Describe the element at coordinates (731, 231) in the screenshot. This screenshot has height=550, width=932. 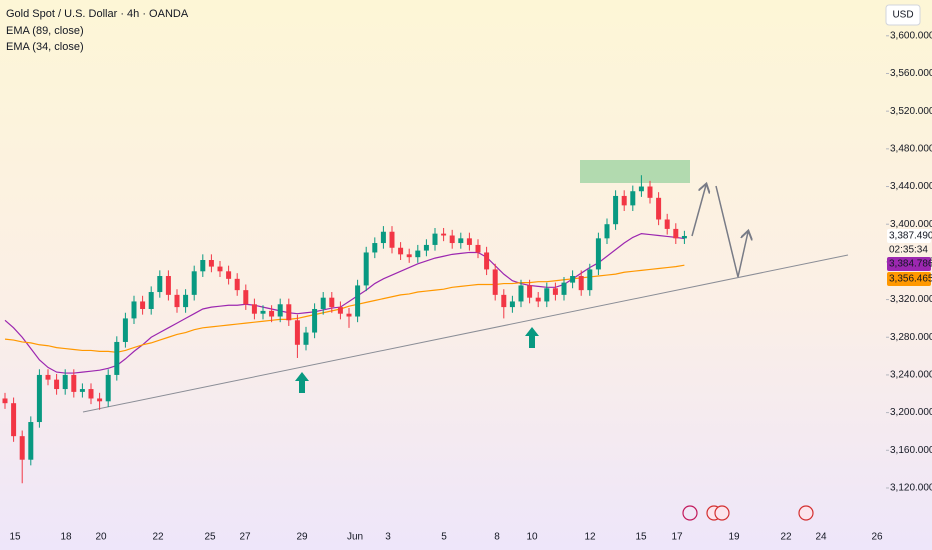
I see `projection-arrow` at that location.